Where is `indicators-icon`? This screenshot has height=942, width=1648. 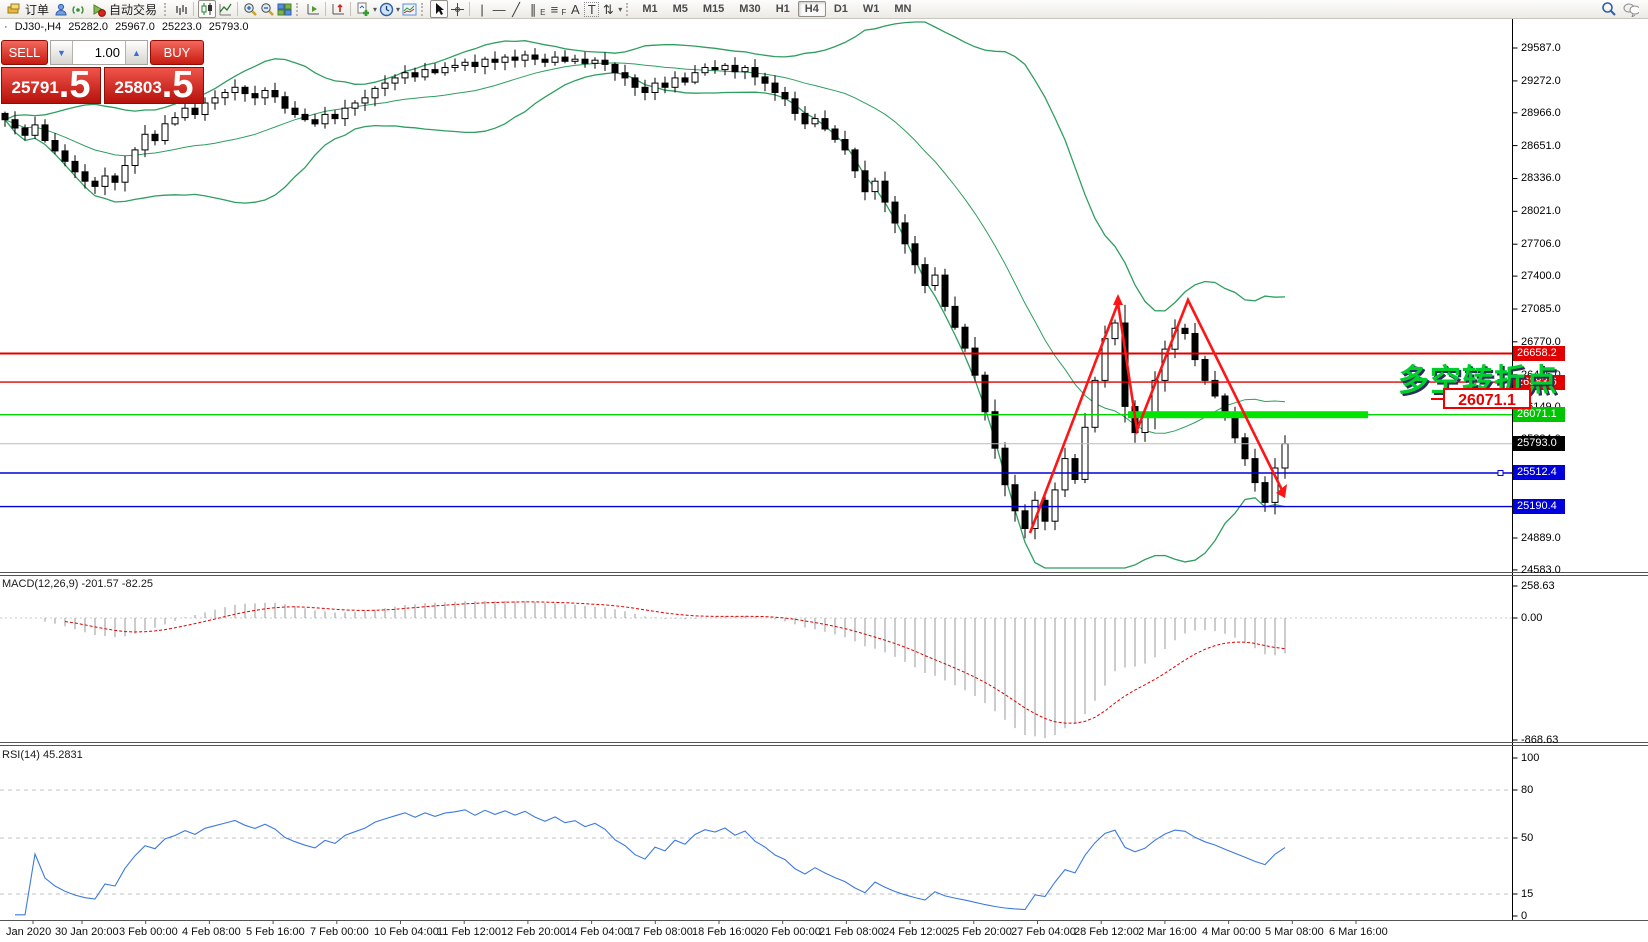
indicators-icon is located at coordinates (363, 9).